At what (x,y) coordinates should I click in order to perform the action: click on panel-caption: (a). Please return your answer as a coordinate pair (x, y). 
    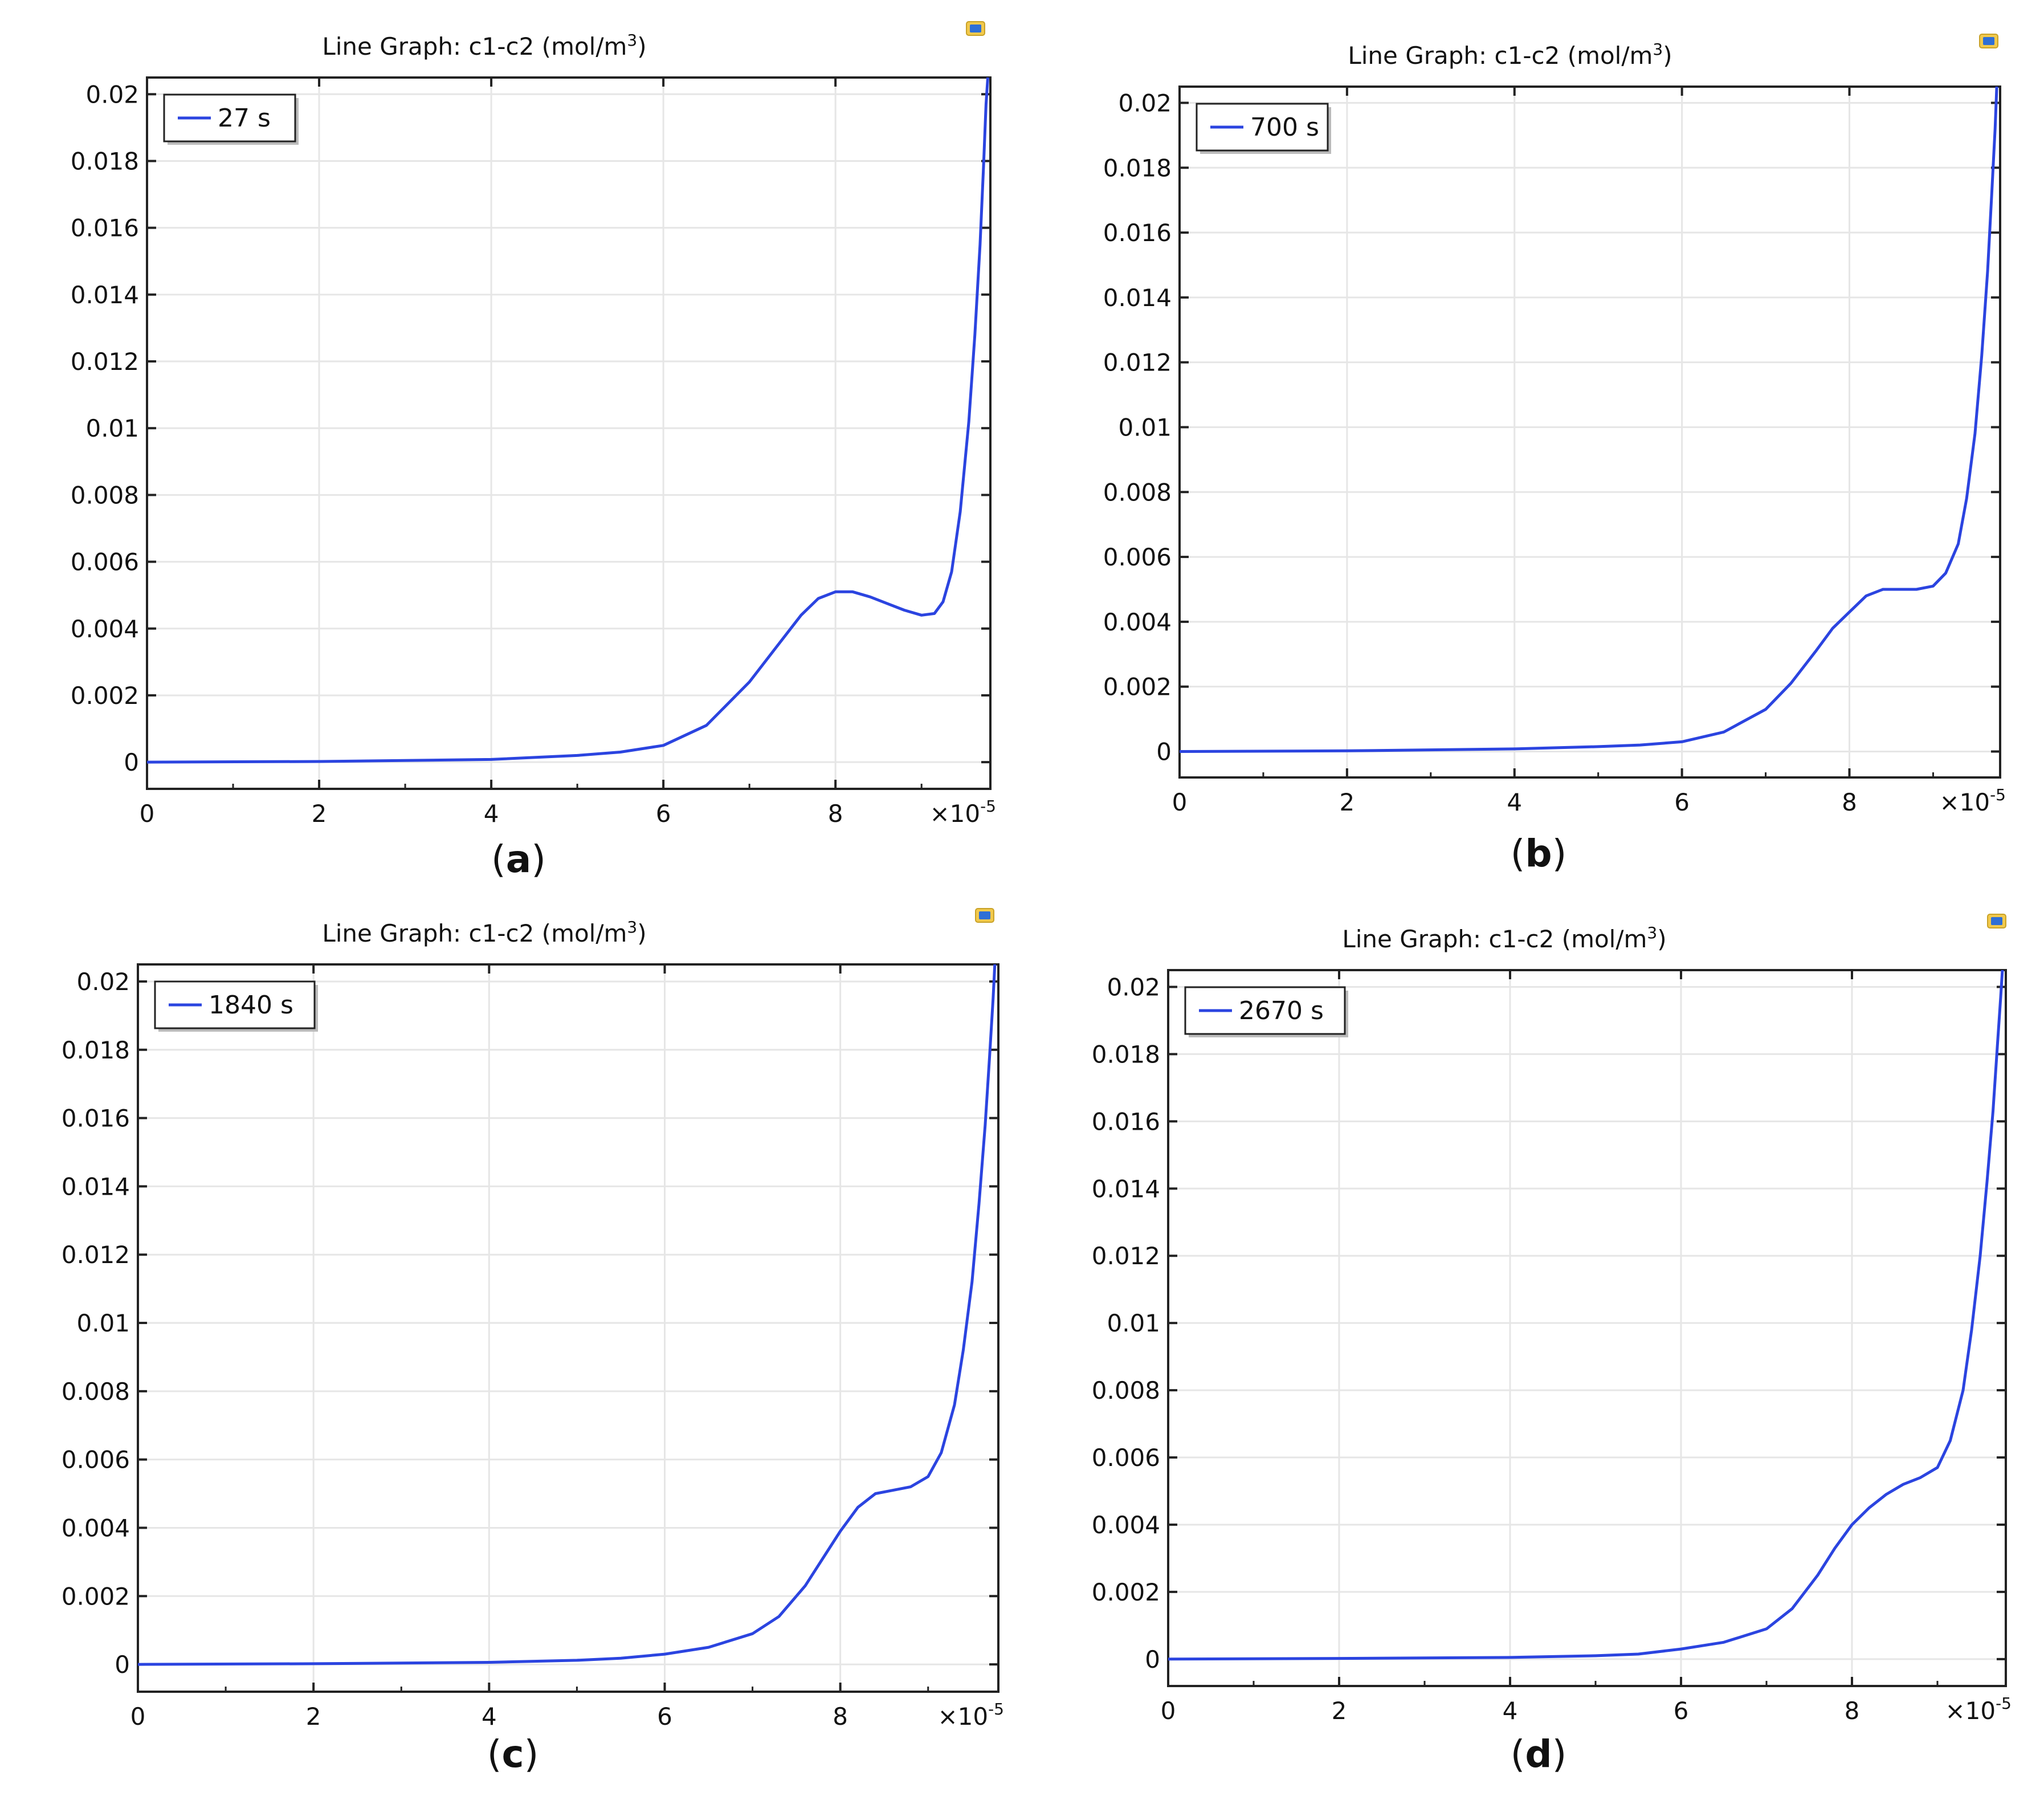
    Looking at the image, I should click on (518, 859).